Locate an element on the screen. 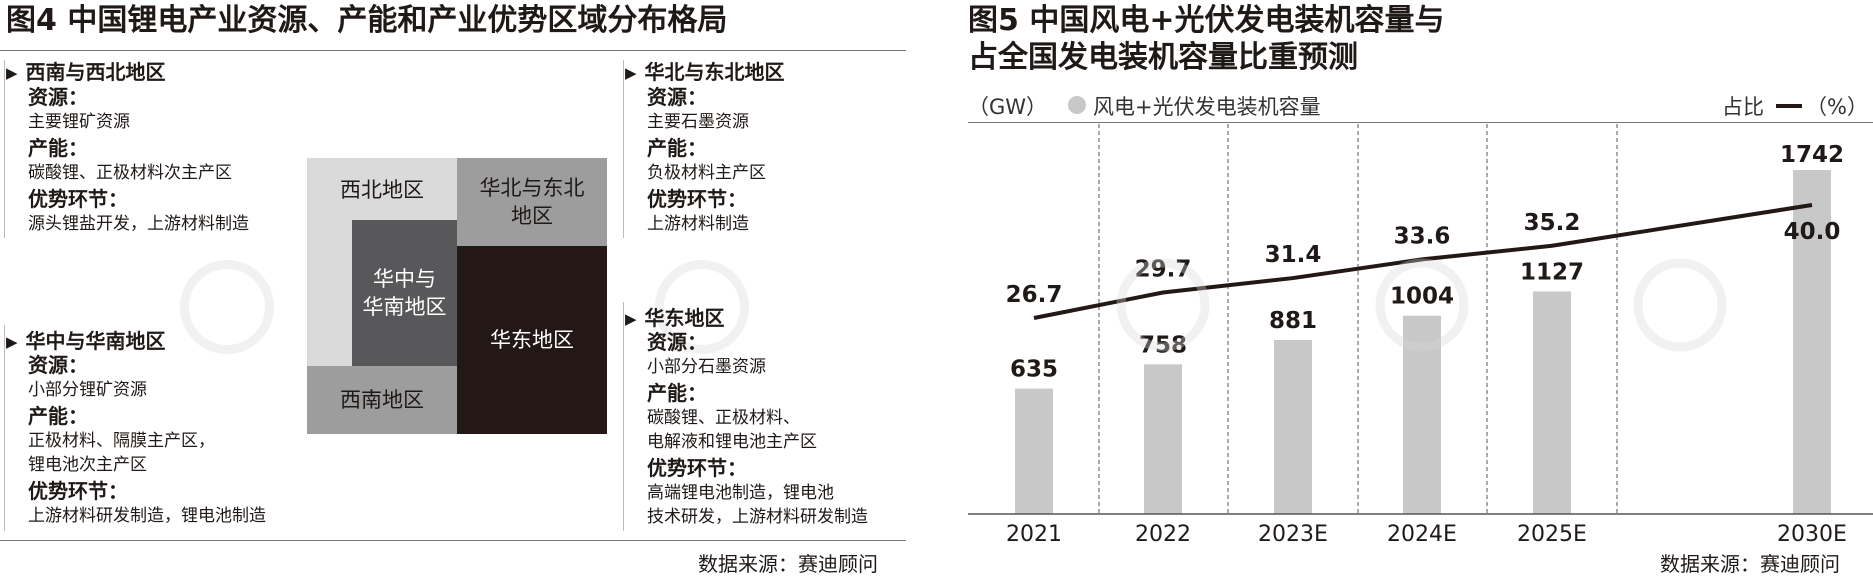 This screenshot has height=583, width=1873. bar-value-label: 758 is located at coordinates (1163, 345).